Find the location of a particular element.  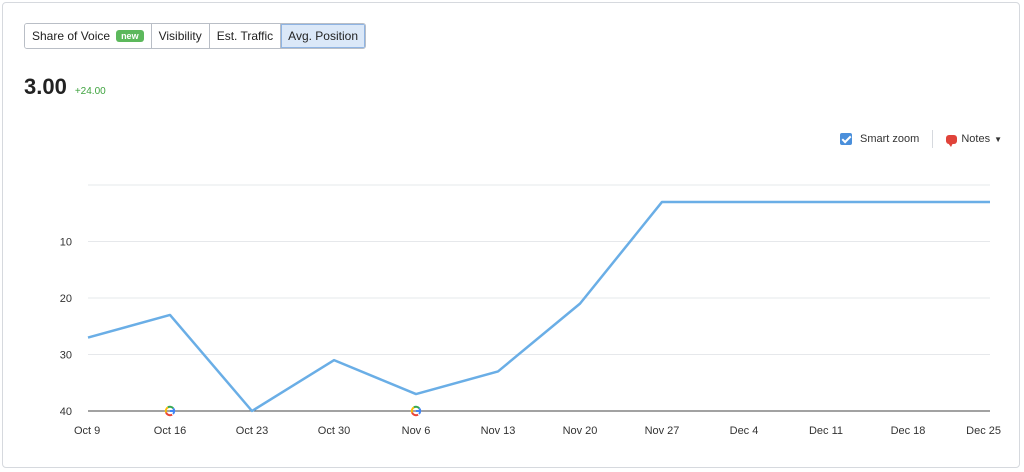

speech-bubble-icon is located at coordinates (952, 140).